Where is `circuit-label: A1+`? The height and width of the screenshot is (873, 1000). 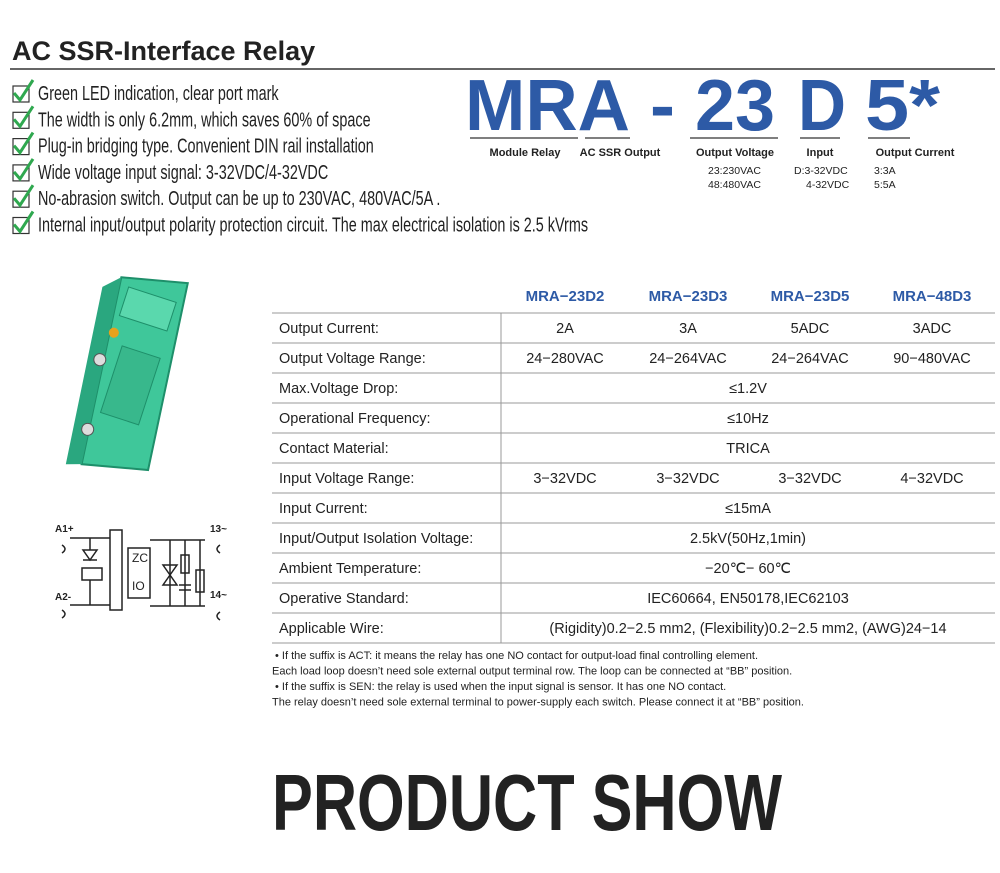
circuit-label: A1+ is located at coordinates (64, 529).